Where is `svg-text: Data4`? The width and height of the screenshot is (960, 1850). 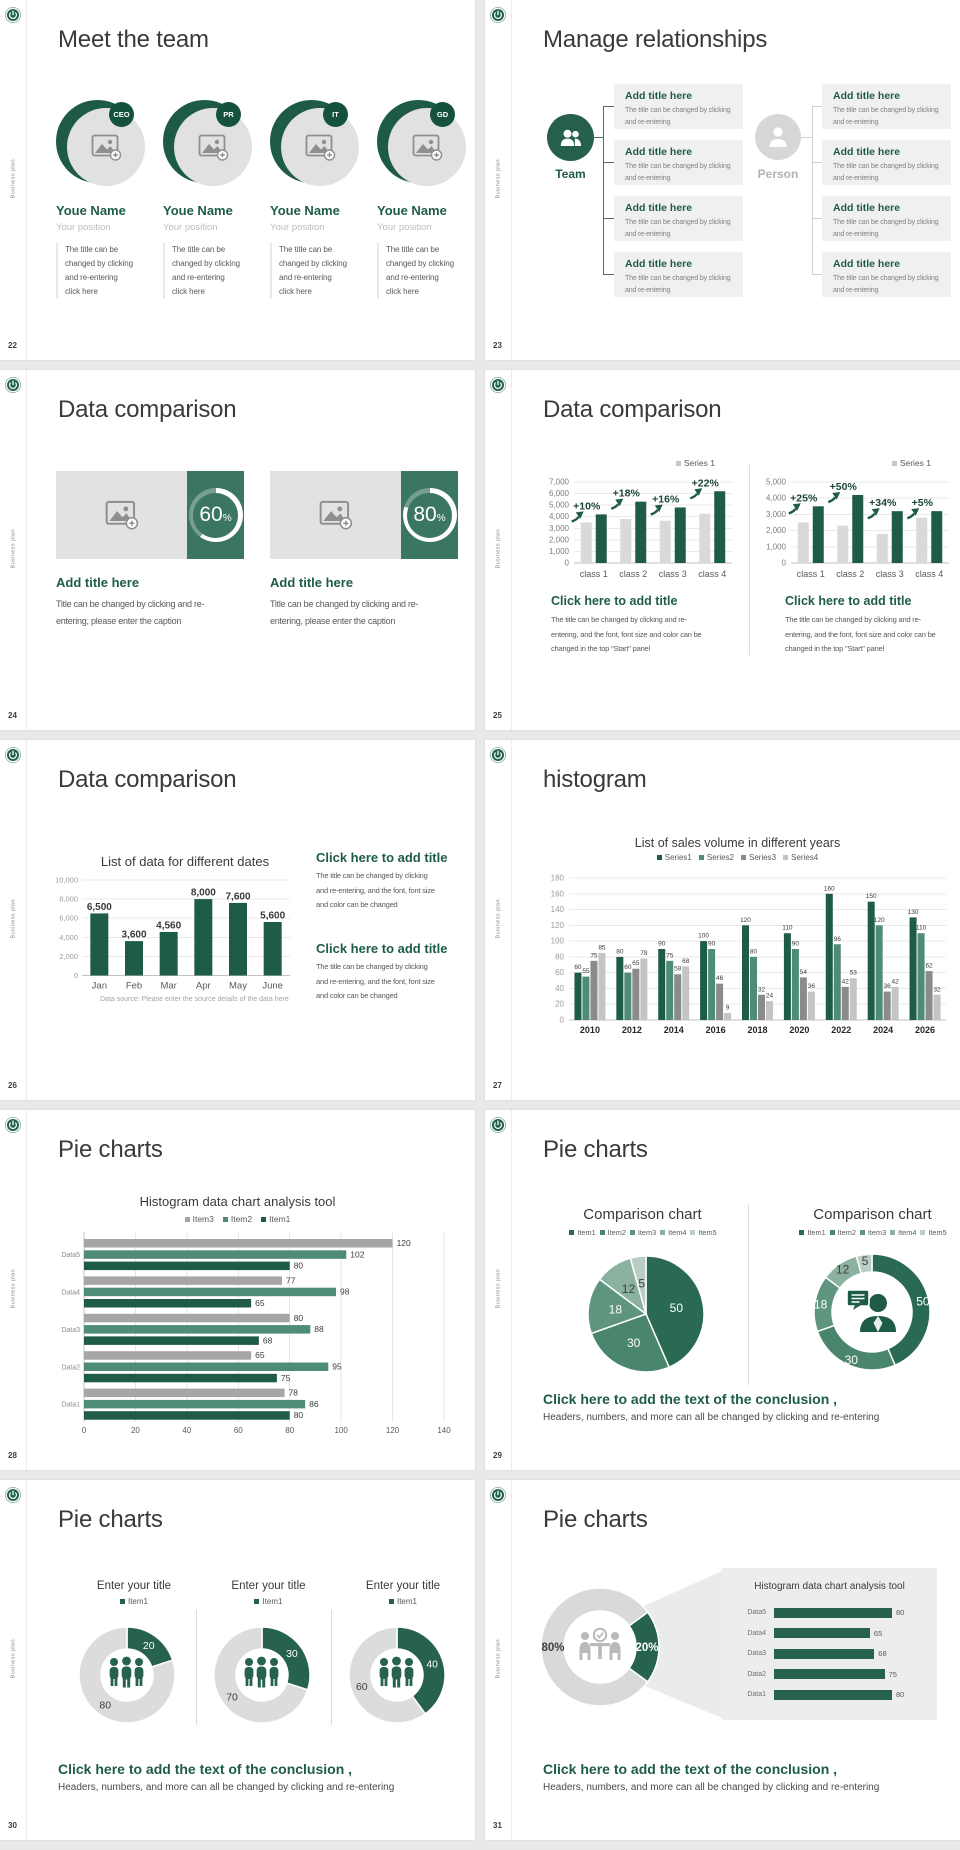
svg-text: Data4 is located at coordinates (70, 1292).